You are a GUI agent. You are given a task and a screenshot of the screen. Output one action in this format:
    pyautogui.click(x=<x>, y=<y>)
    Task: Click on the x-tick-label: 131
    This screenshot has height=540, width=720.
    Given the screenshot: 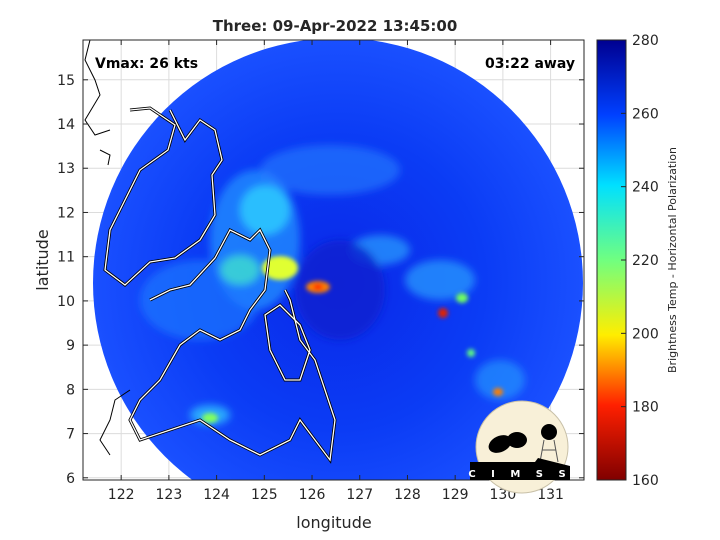 What is the action you would take?
    pyautogui.click(x=550, y=495)
    